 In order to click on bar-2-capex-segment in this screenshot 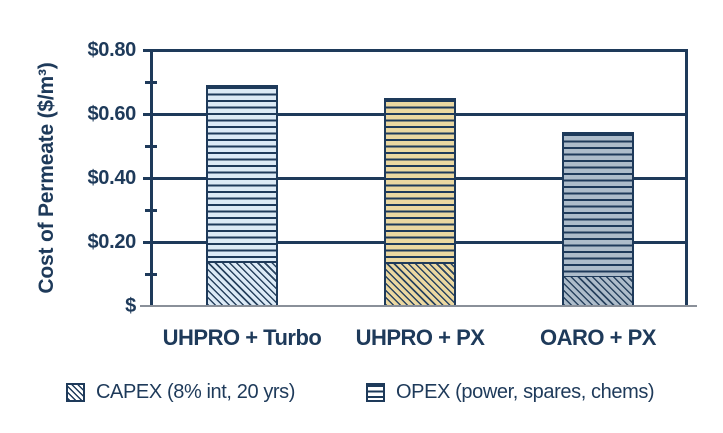, I will do `click(598, 291)`.